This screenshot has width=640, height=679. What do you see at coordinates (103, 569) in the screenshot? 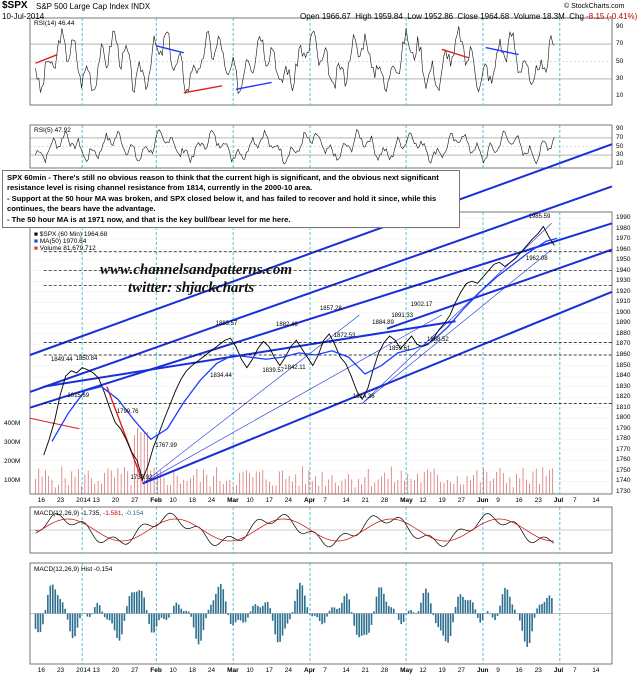
I see `macd-hist-value: -0.154` at bounding box center [103, 569].